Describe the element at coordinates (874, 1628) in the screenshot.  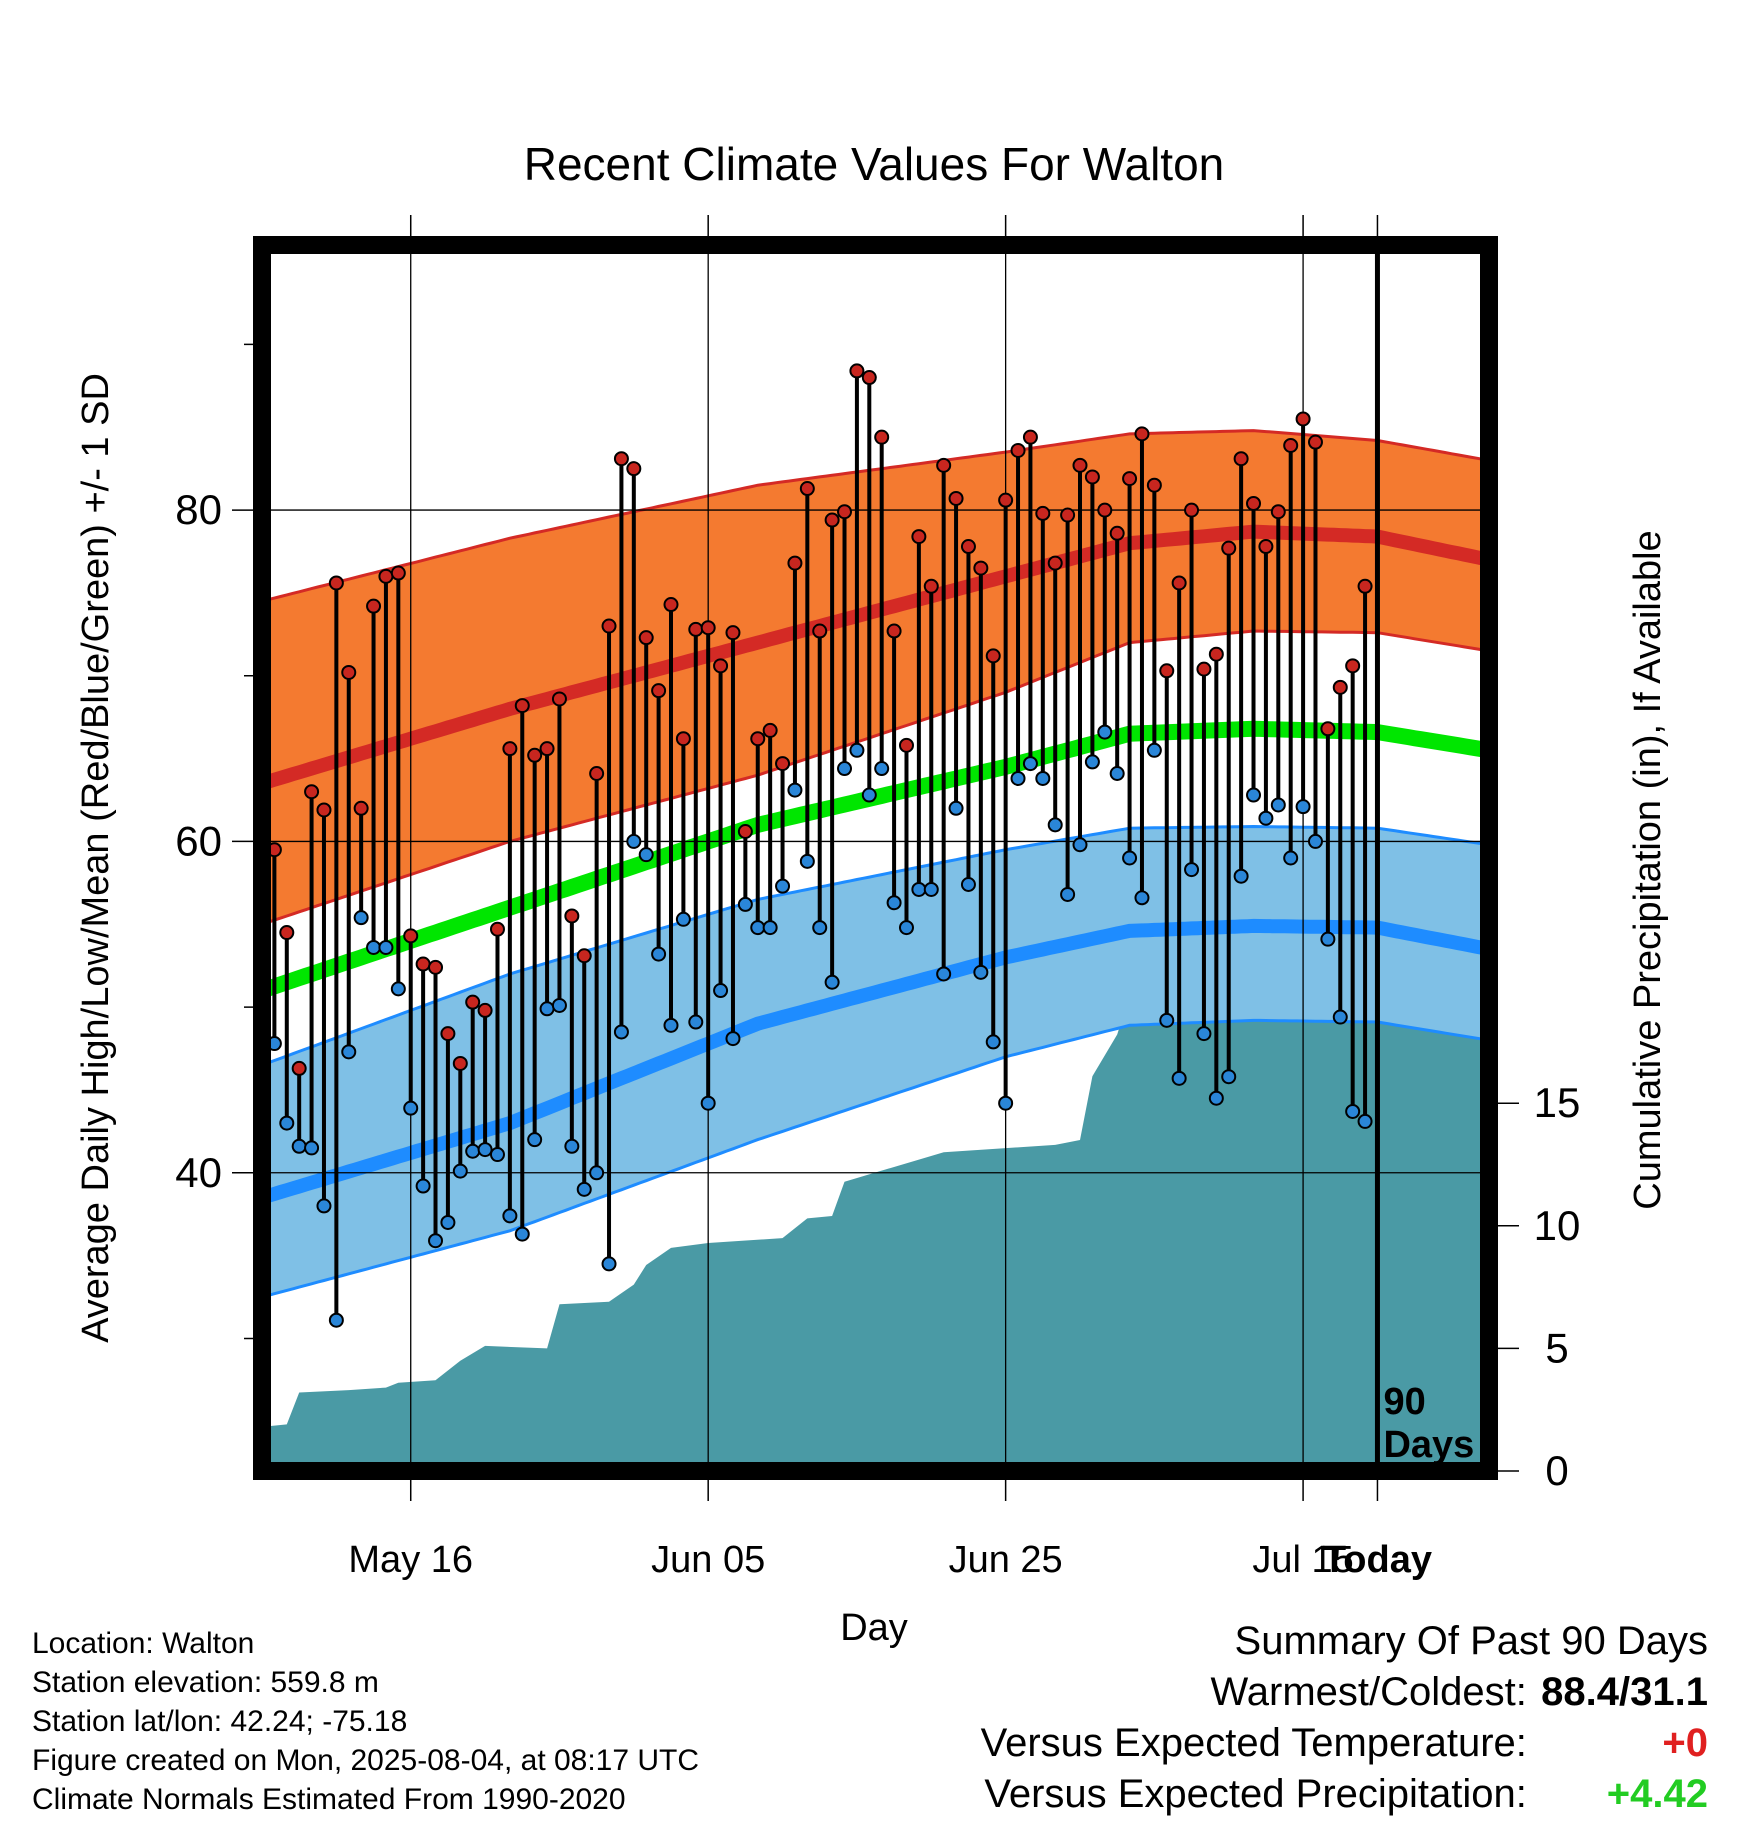
I see `x-axis-label: Day` at that location.